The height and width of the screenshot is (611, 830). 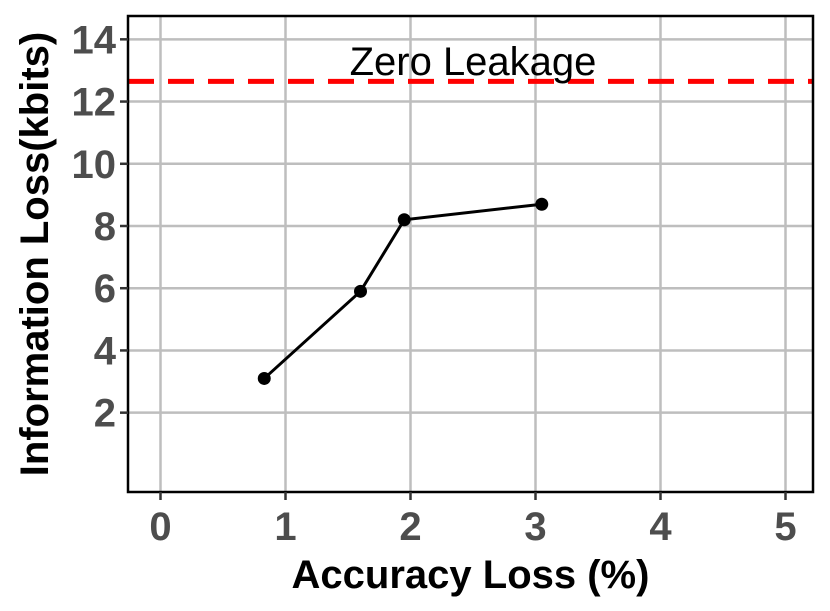 I want to click on x-tick-label: 0, so click(x=160, y=527).